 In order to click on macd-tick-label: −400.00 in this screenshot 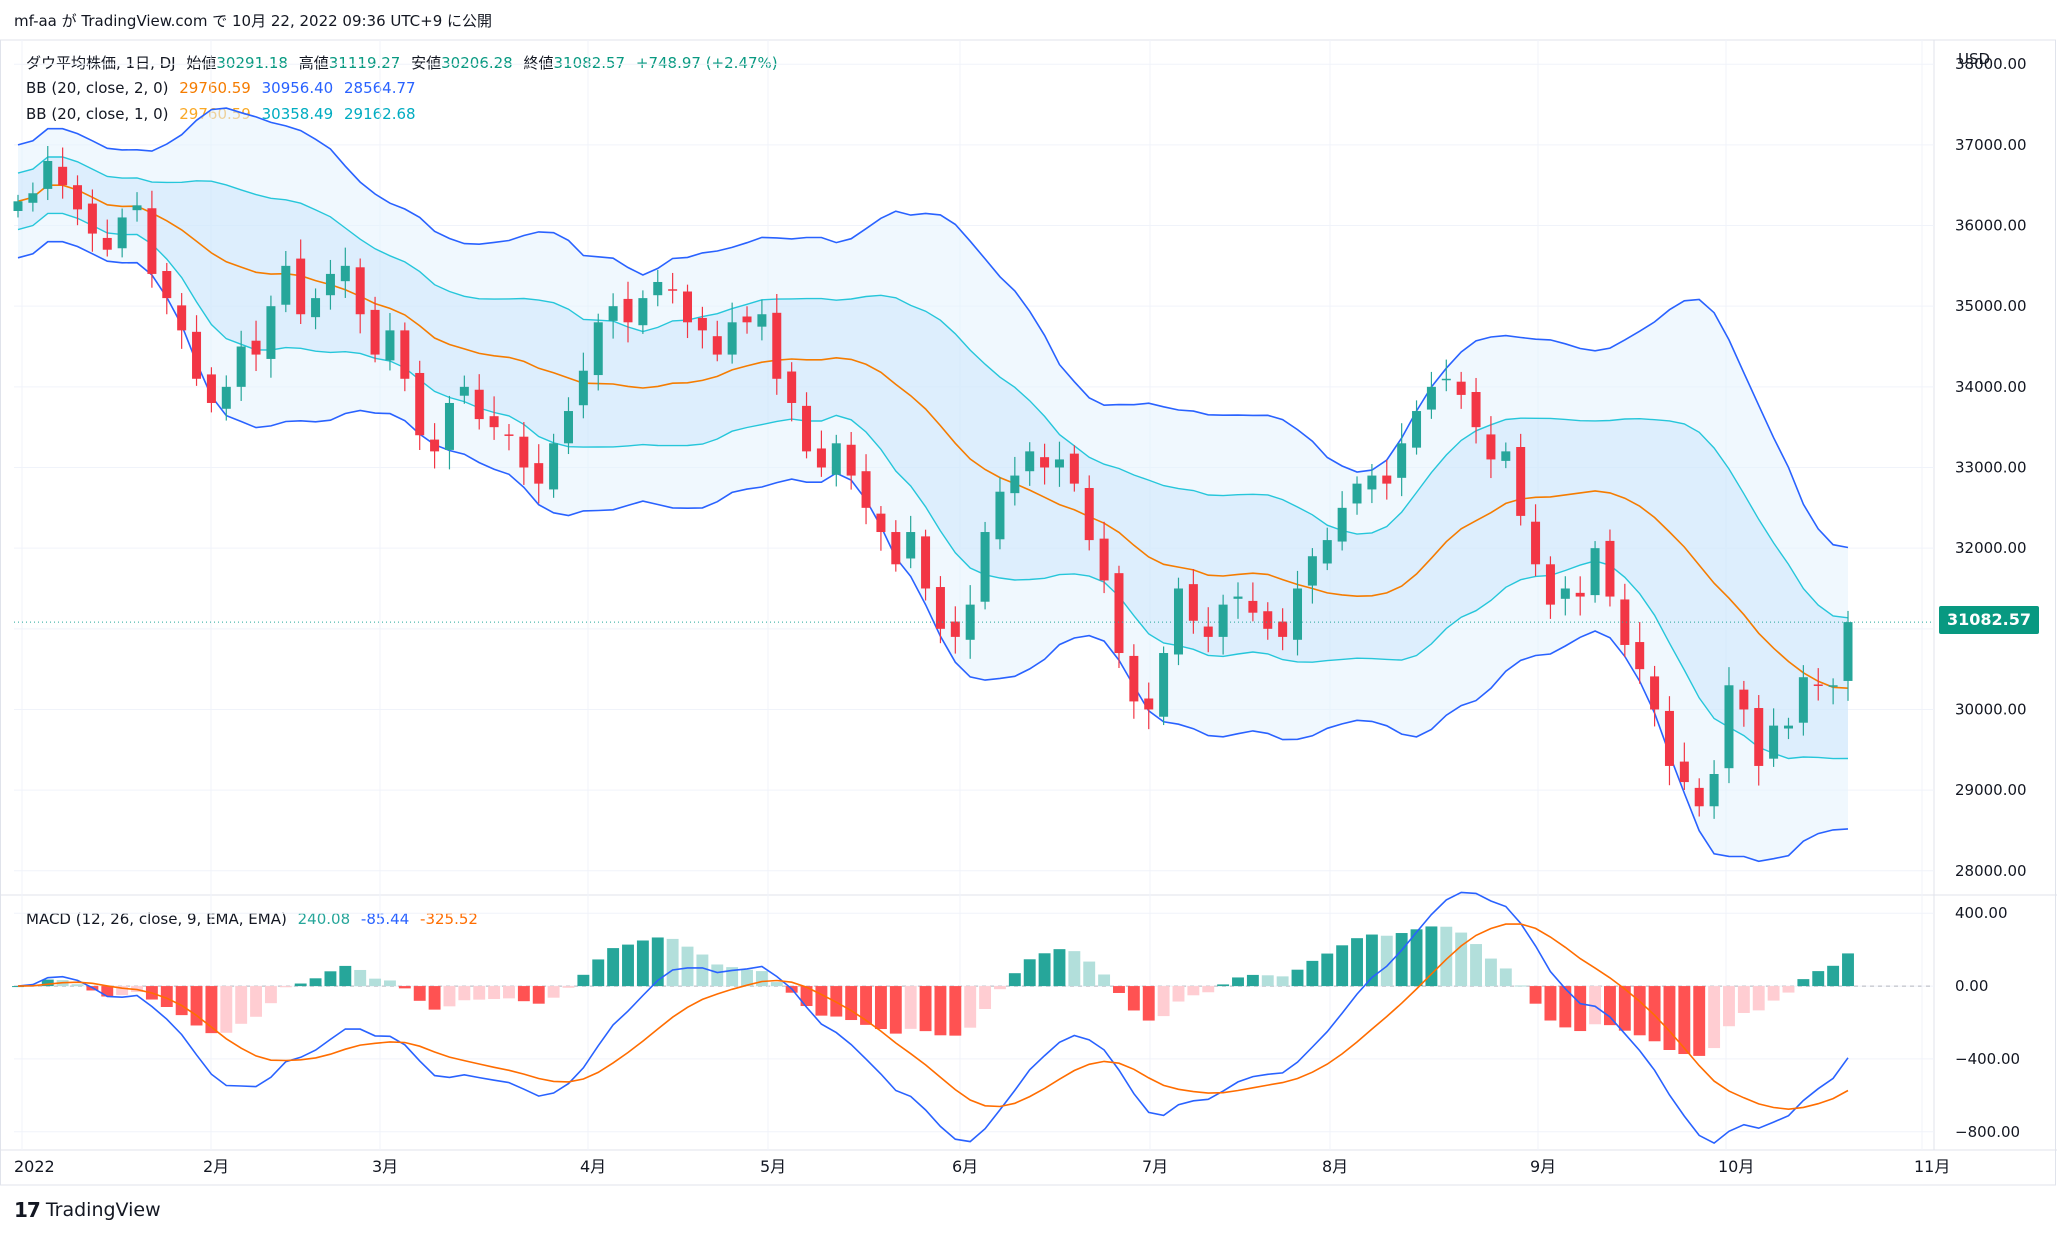, I will do `click(1987, 1059)`.